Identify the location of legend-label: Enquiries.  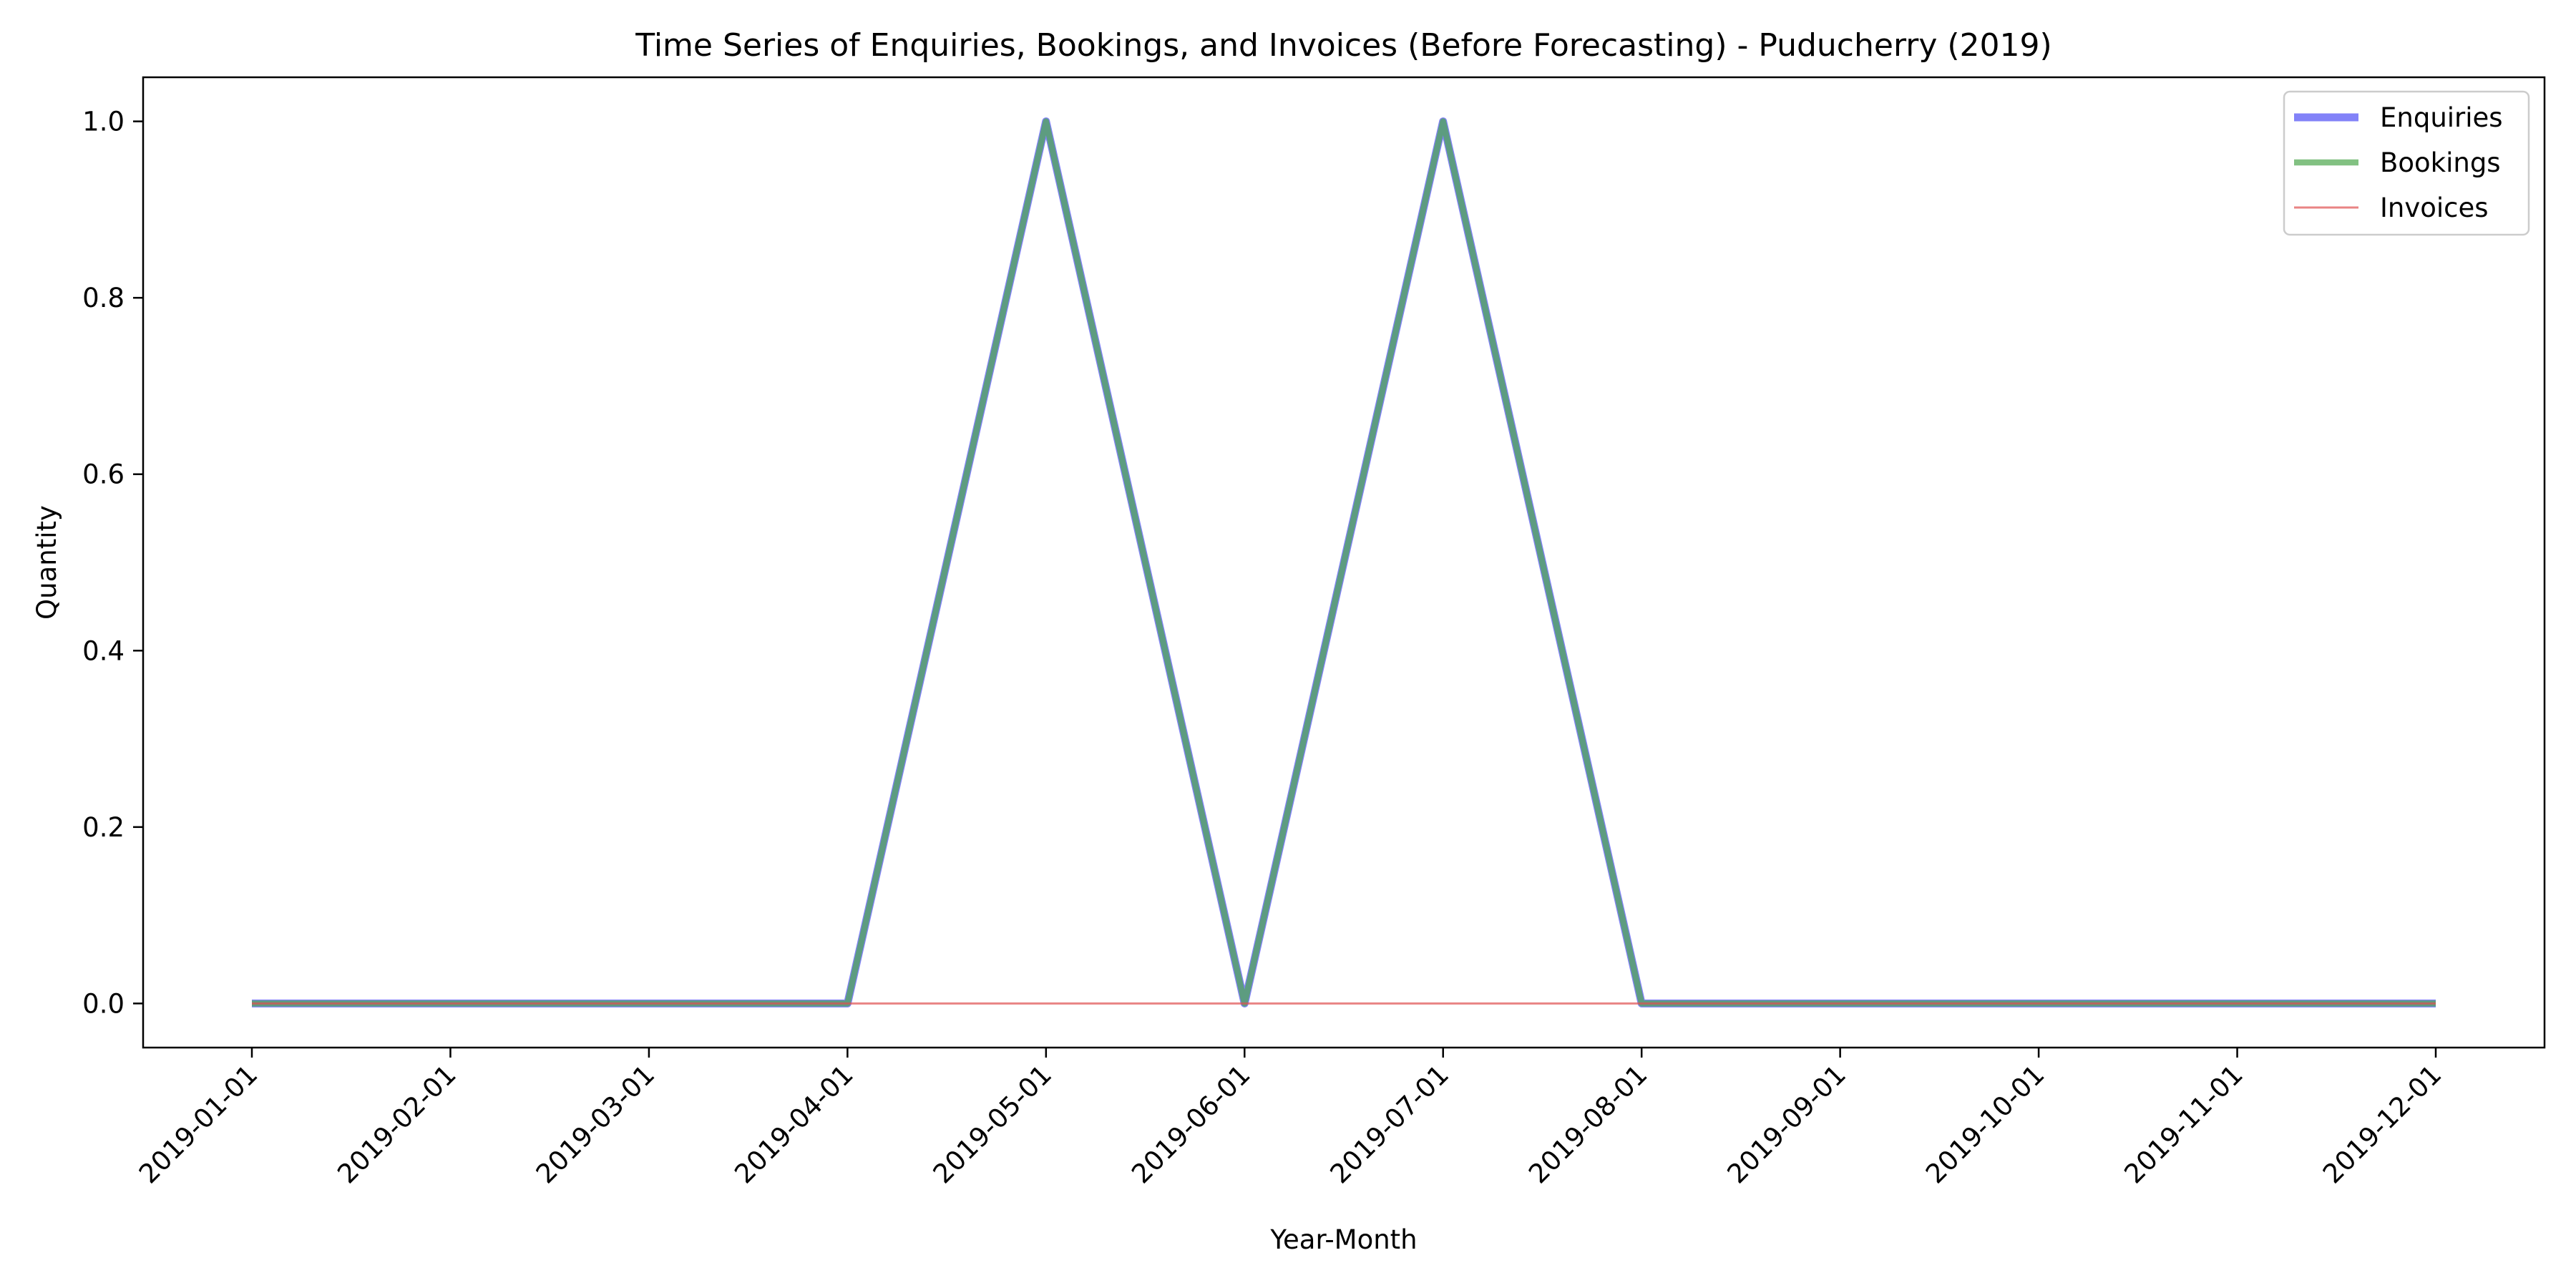
(2441, 117).